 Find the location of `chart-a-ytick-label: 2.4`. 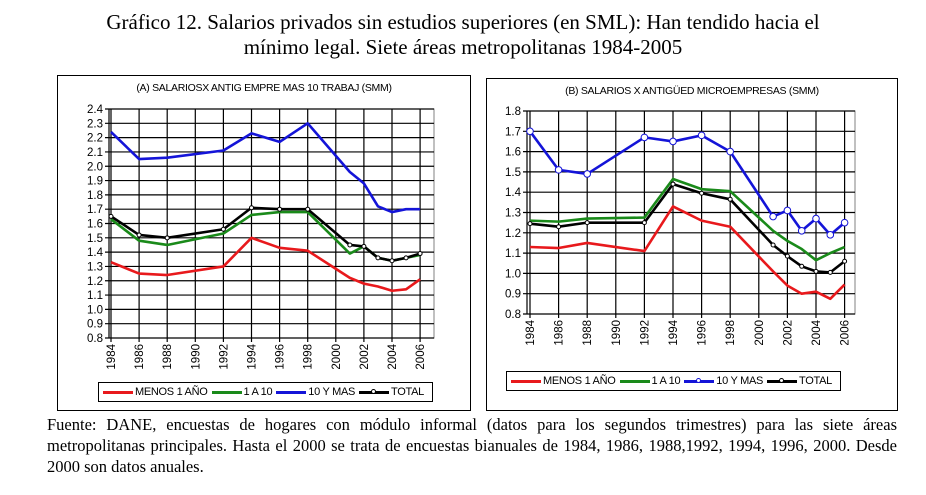

chart-a-ytick-label: 2.4 is located at coordinates (95, 110).